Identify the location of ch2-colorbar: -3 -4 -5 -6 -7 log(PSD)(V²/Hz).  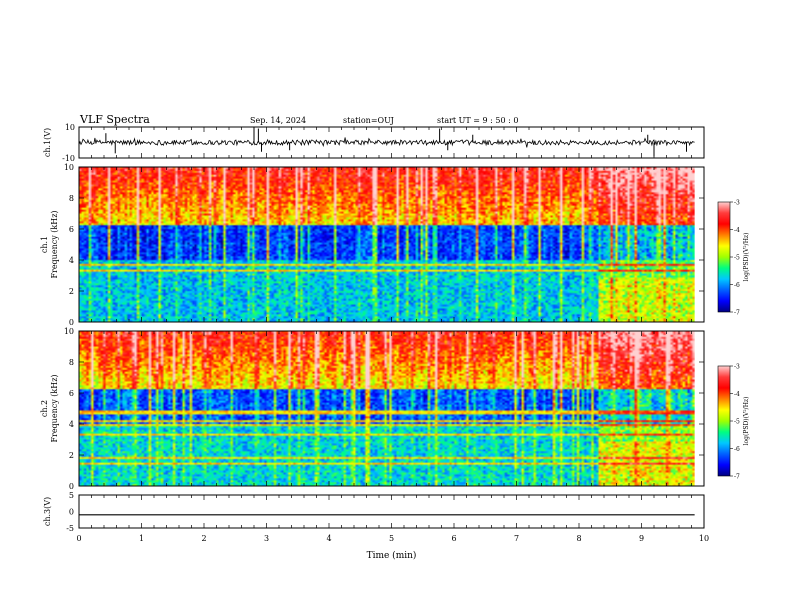
(733, 422).